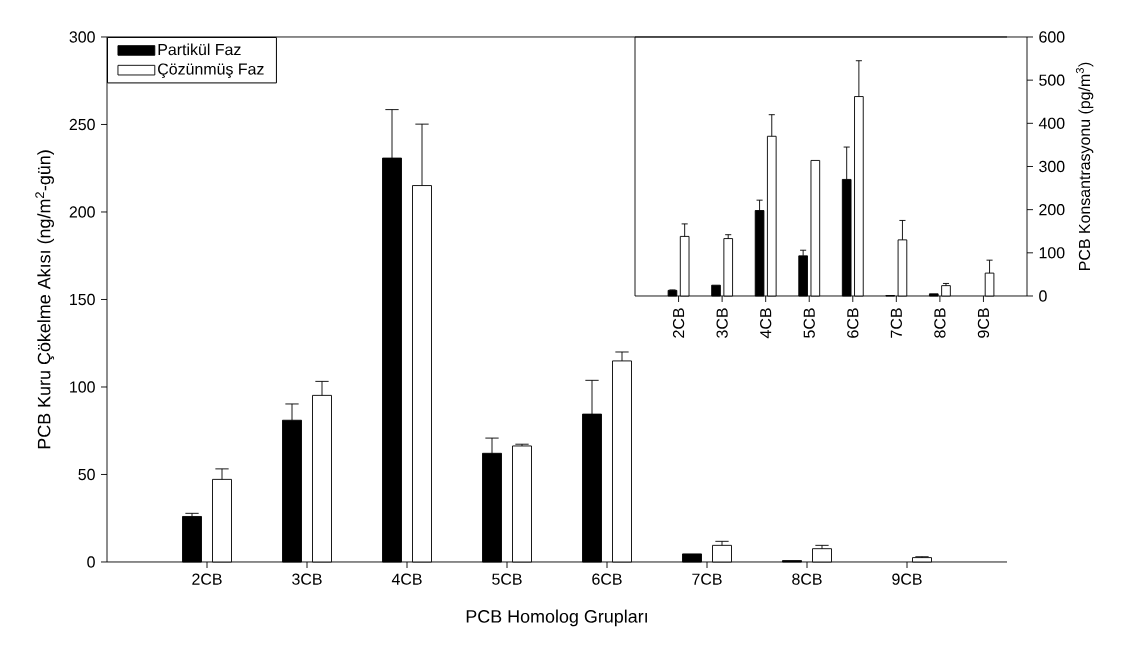 This screenshot has height=655, width=1130. Describe the element at coordinates (82, 124) in the screenshot. I see `y-tick-label: 250` at that location.